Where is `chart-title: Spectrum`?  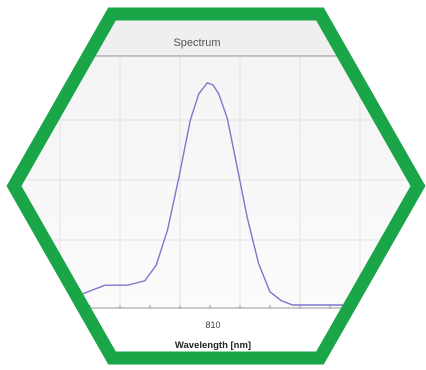 chart-title: Spectrum is located at coordinates (196, 43).